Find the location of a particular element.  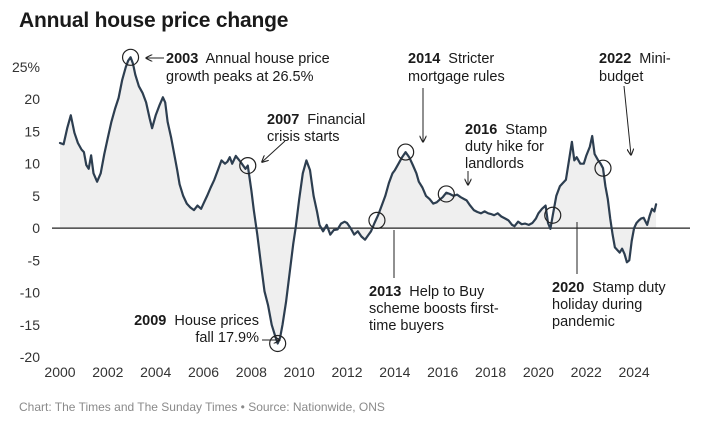

annotation-2009: 2009 House prices fall 17.9% is located at coordinates (210, 333).